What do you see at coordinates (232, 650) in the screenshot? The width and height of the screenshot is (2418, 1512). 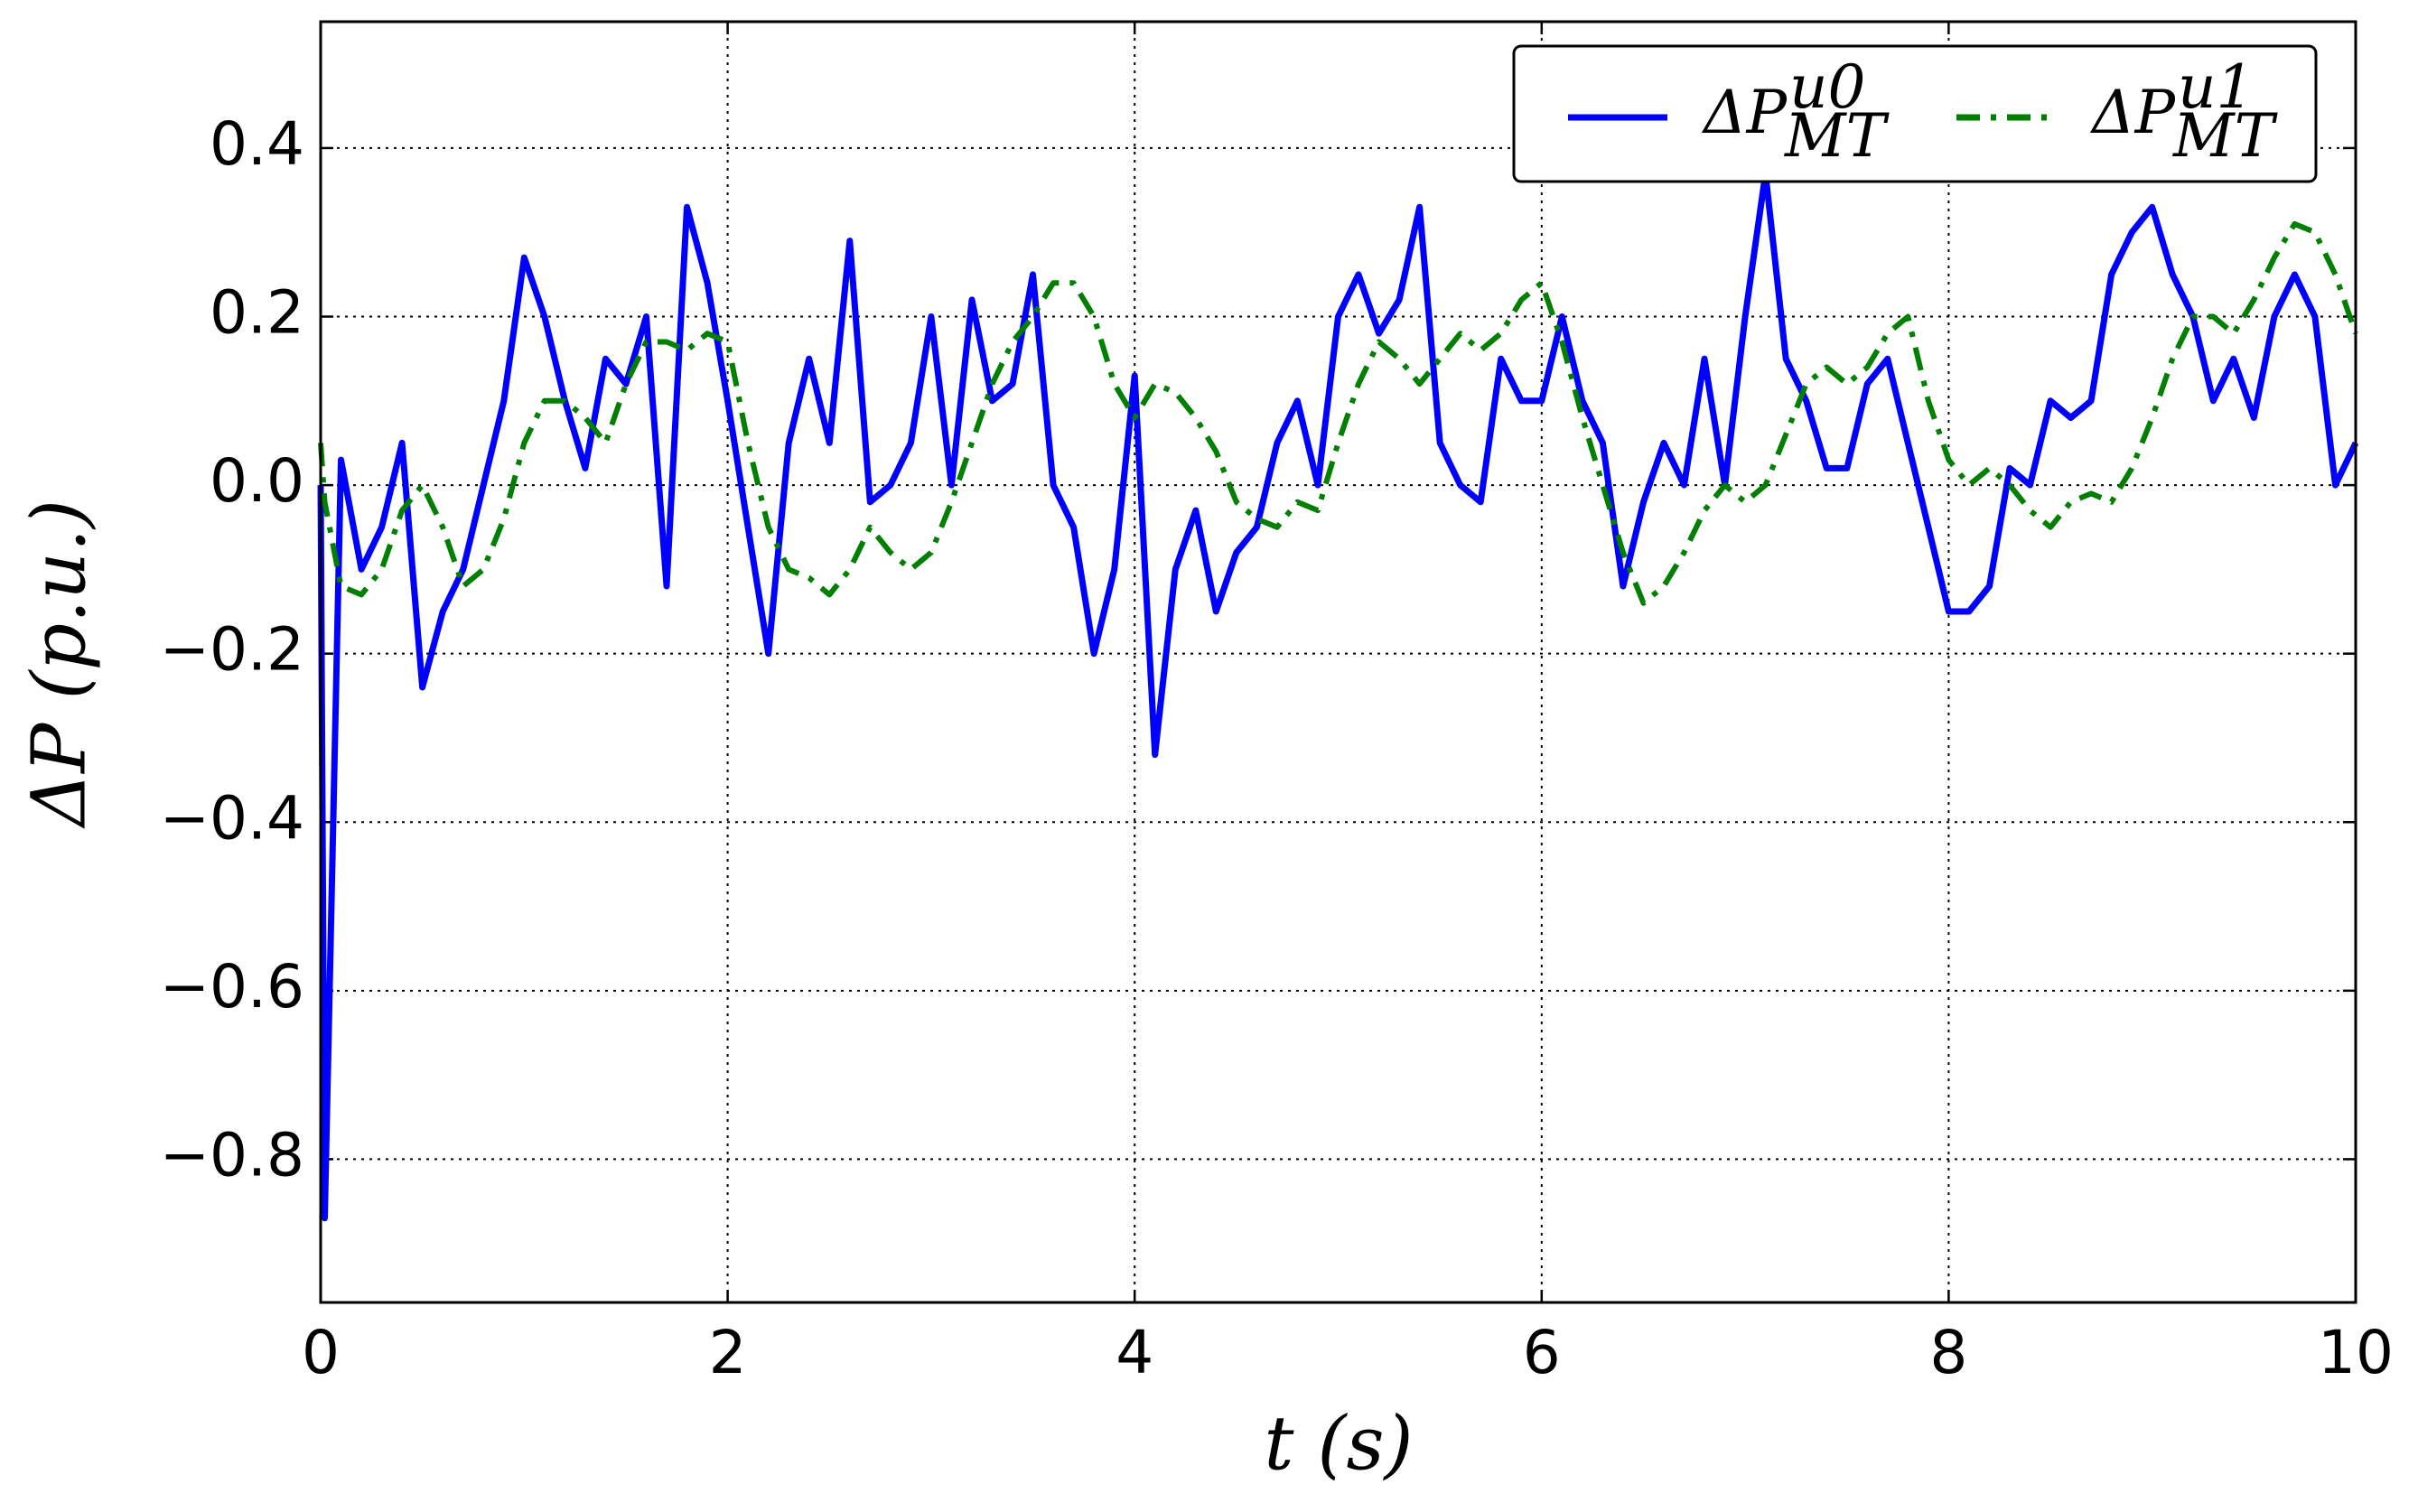 I see `y-tick-label: −0.2` at bounding box center [232, 650].